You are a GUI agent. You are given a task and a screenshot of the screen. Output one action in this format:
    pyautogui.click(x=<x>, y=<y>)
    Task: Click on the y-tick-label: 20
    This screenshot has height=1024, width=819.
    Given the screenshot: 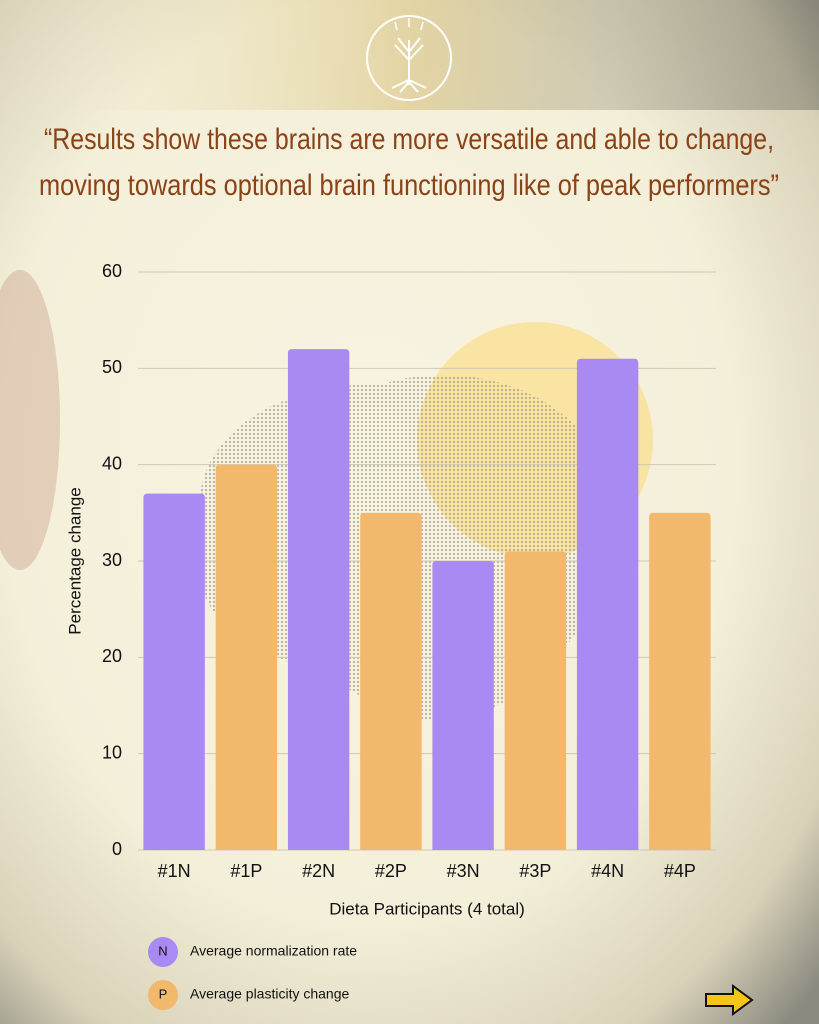 What is the action you would take?
    pyautogui.click(x=112, y=656)
    